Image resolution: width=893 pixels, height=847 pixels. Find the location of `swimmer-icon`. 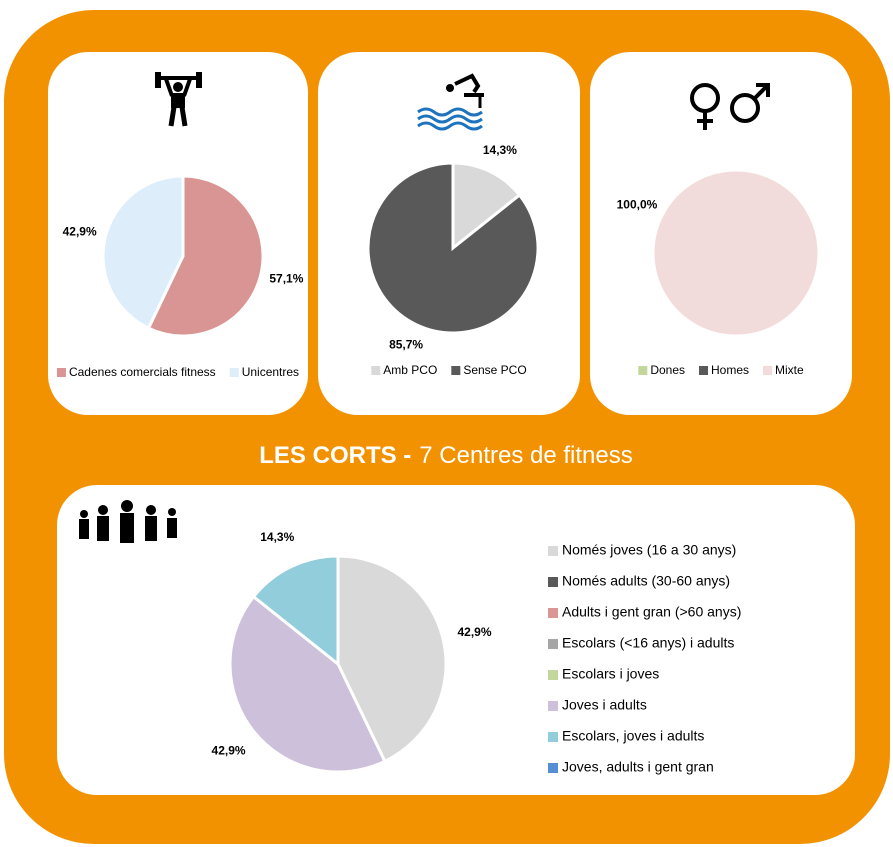

swimmer-icon is located at coordinates (450, 102).